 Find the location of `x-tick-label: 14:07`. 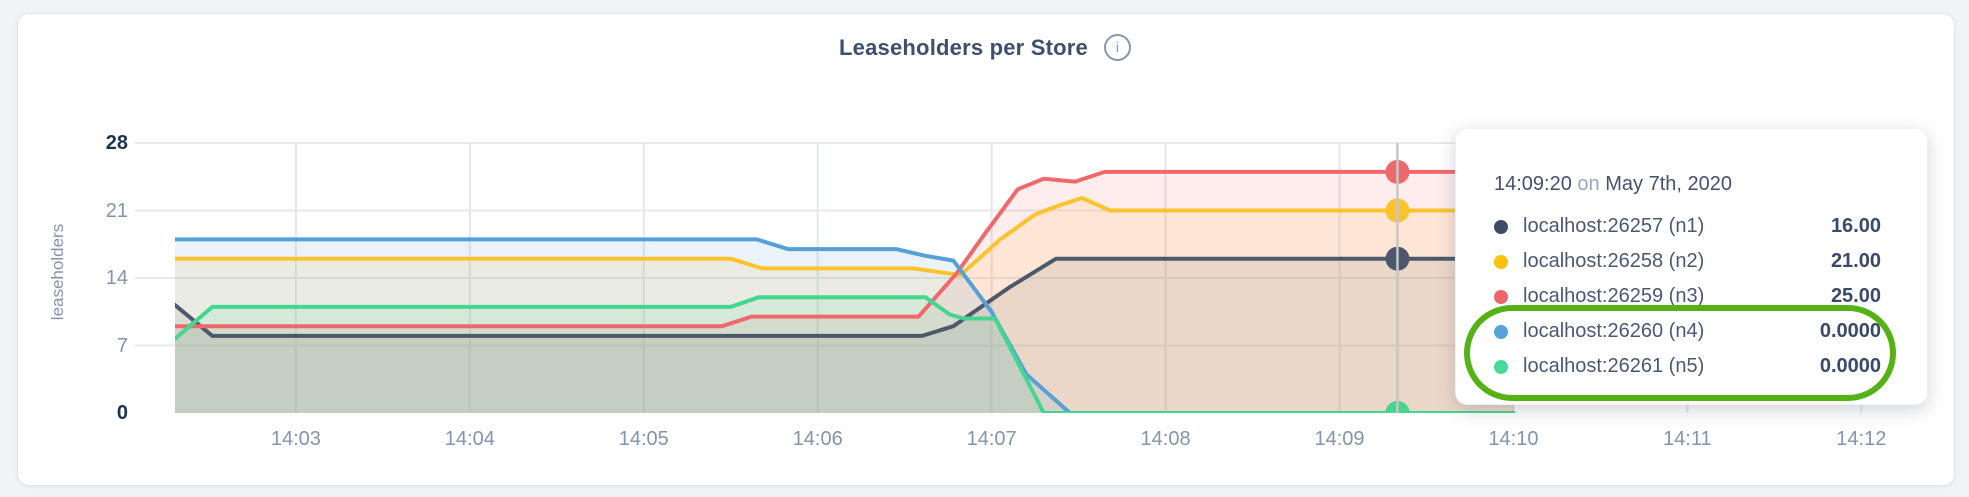

x-tick-label: 14:07 is located at coordinates (991, 439).